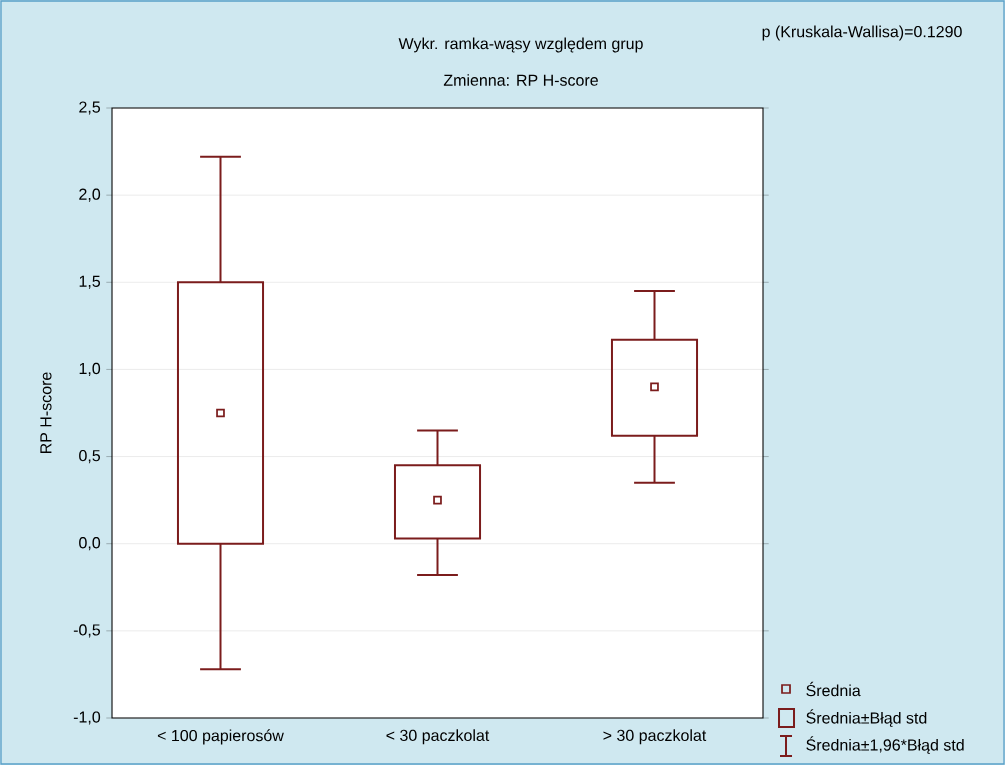 The width and height of the screenshot is (1005, 765). Describe the element at coordinates (438, 737) in the screenshot. I see `x-tick-label: < 30 paczkolat` at that location.